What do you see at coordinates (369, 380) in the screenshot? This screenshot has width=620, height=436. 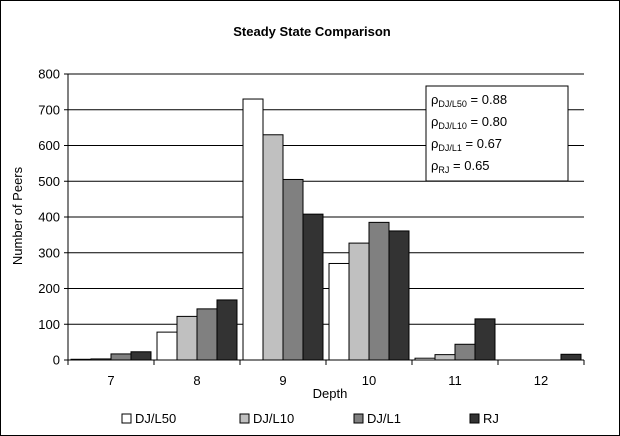 I see `x-tick-label: 10` at bounding box center [369, 380].